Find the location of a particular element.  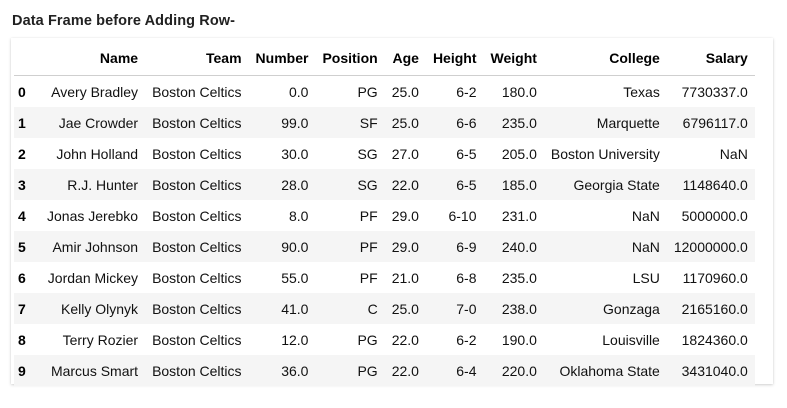

table-cell: Amir Johnson is located at coordinates (95, 246).